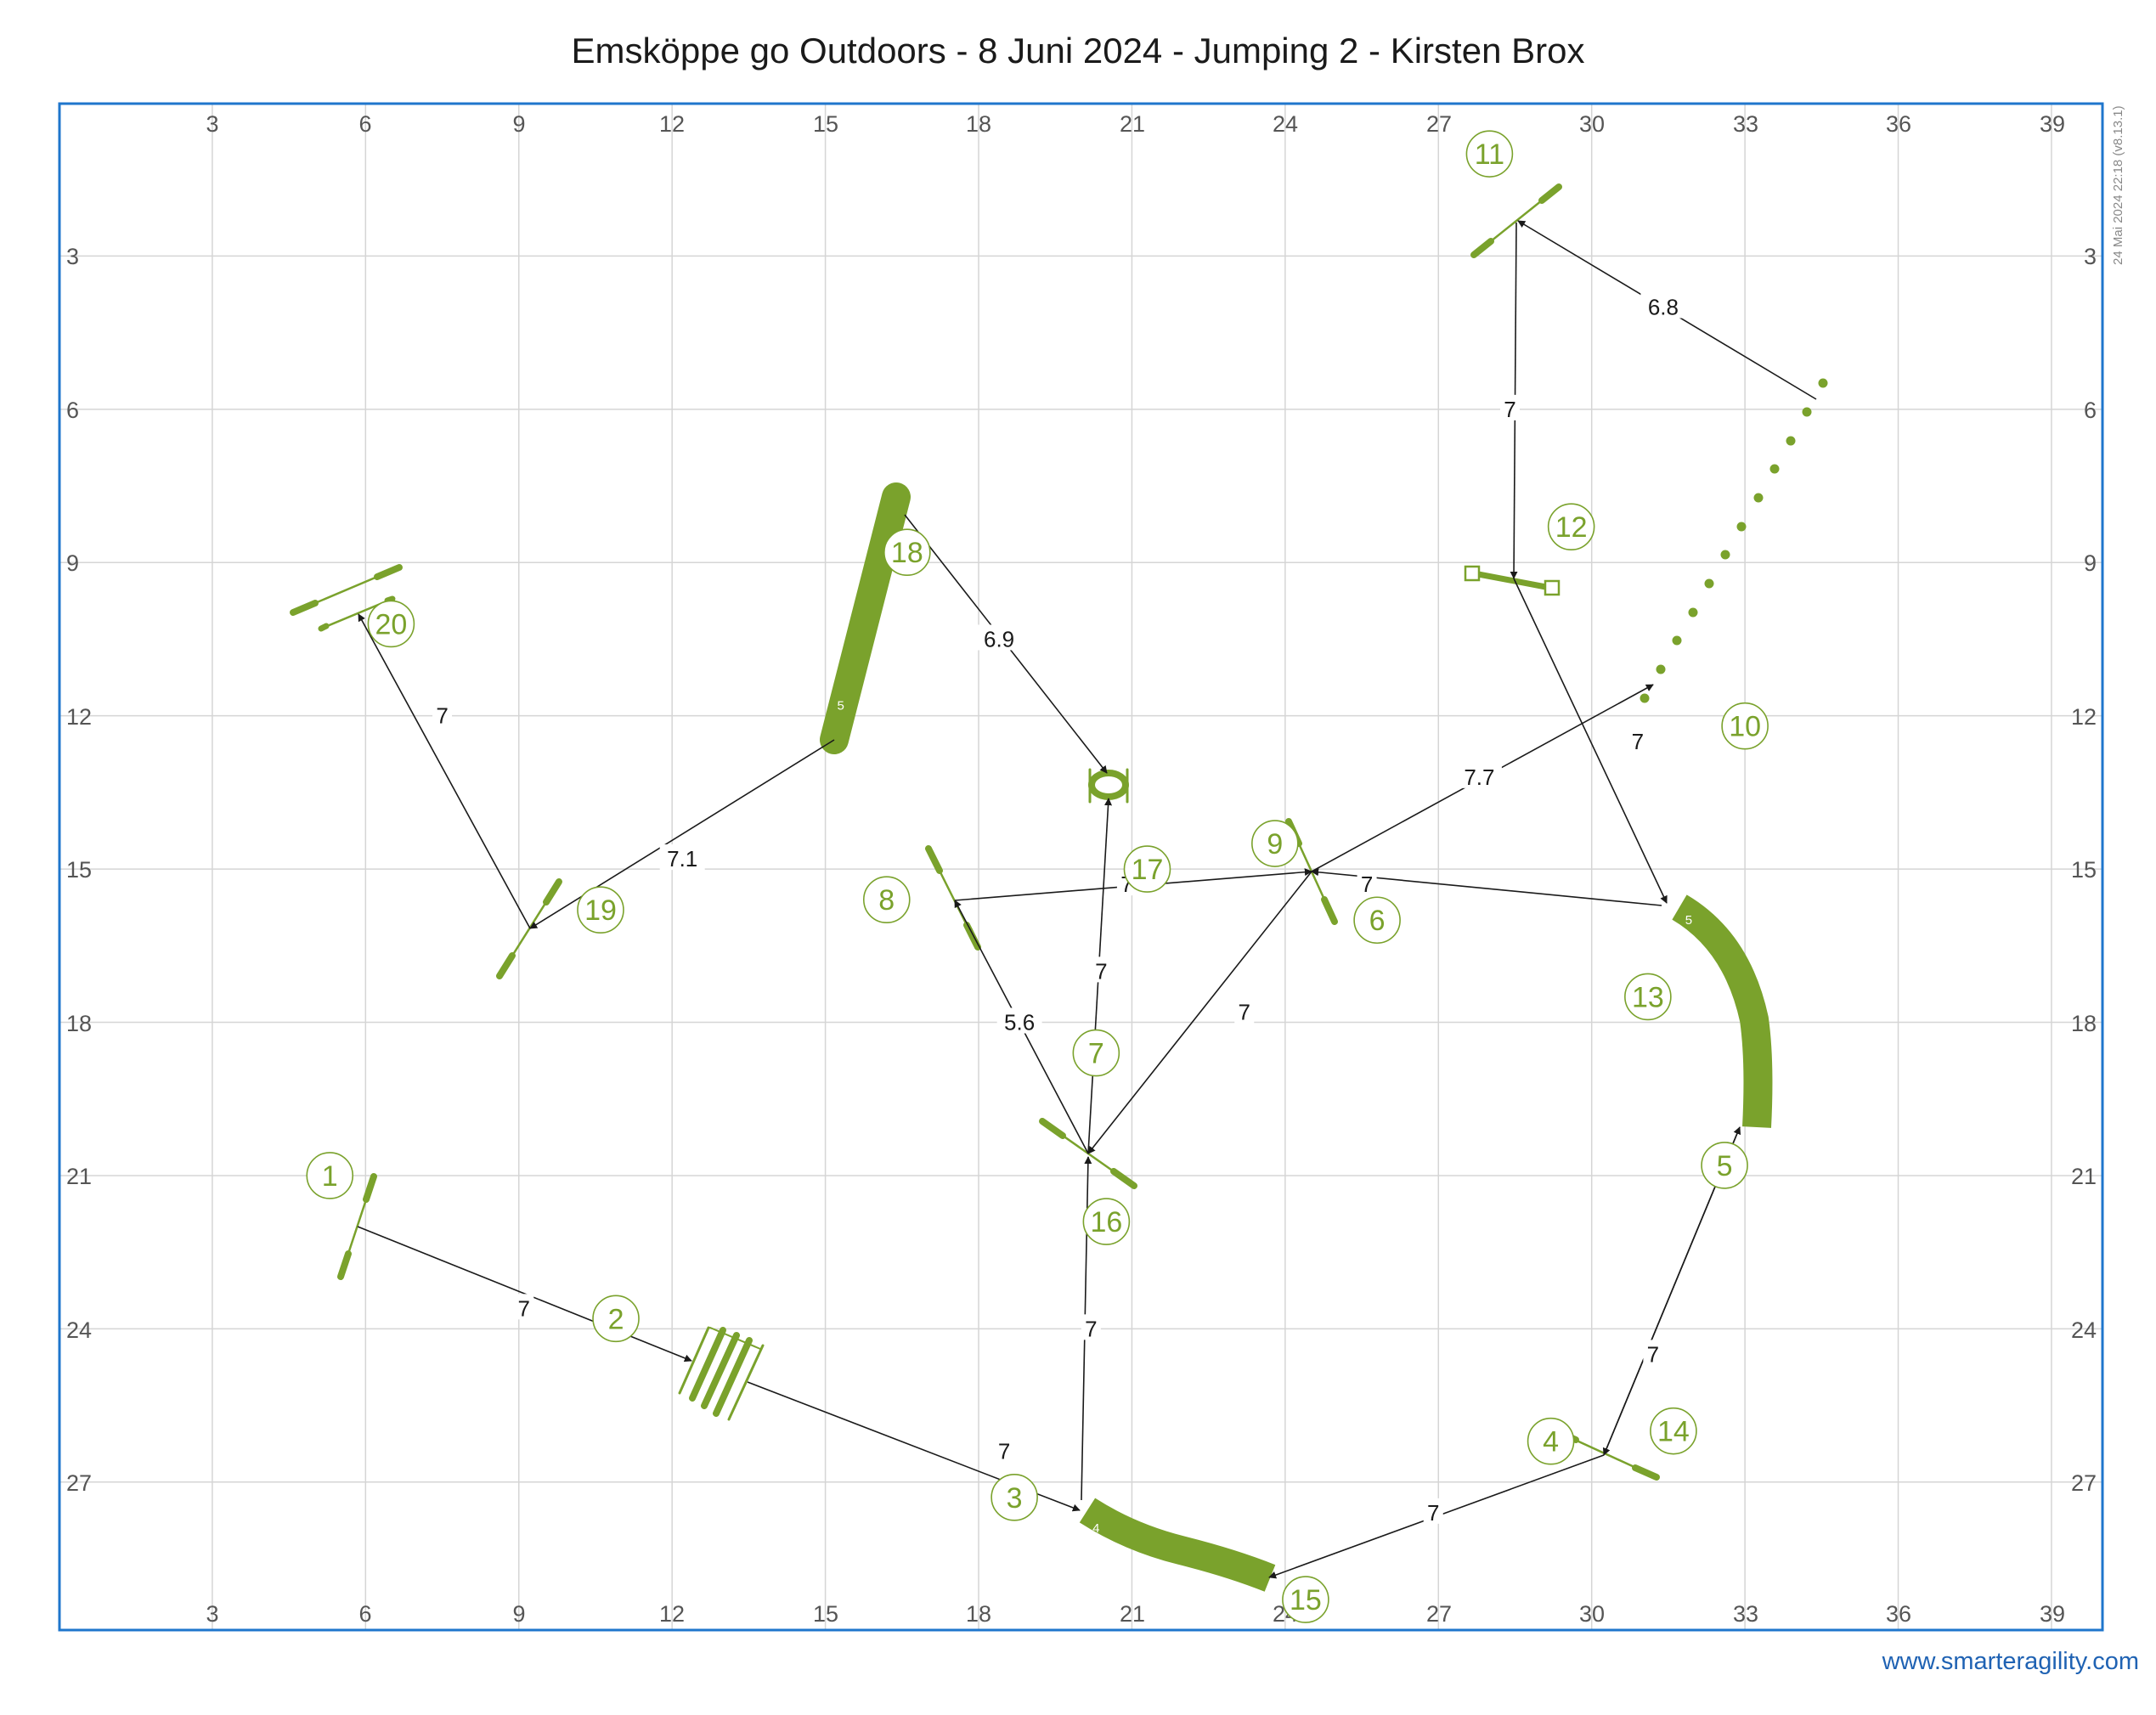  Describe the element at coordinates (1592, 1614) in the screenshot. I see `x-label-bottom-30: 30` at that location.